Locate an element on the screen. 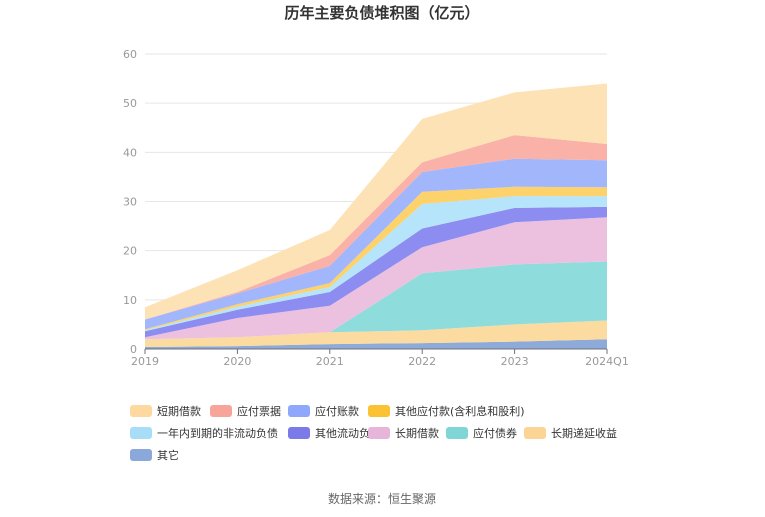 The height and width of the screenshot is (517, 765). x-tick-label: 2023 is located at coordinates (515, 361).